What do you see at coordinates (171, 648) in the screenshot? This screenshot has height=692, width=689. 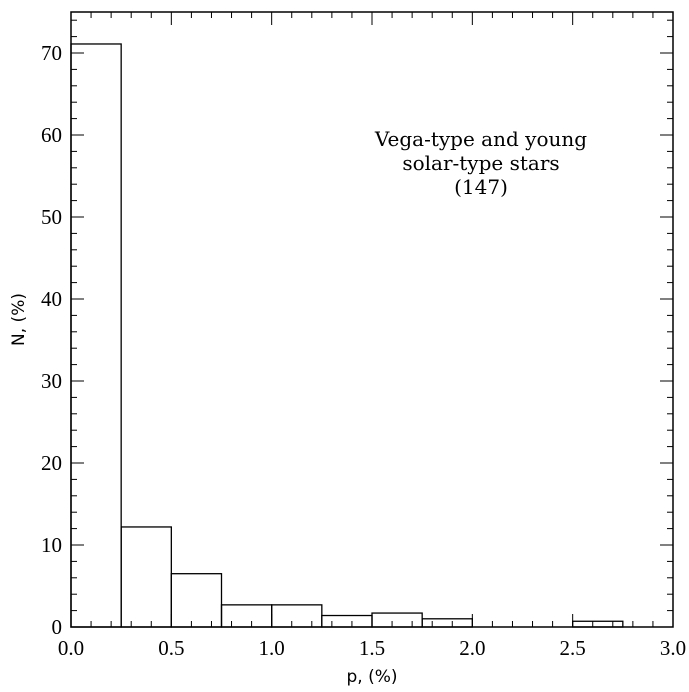 I see `x-tick-label-1: 0.5` at bounding box center [171, 648].